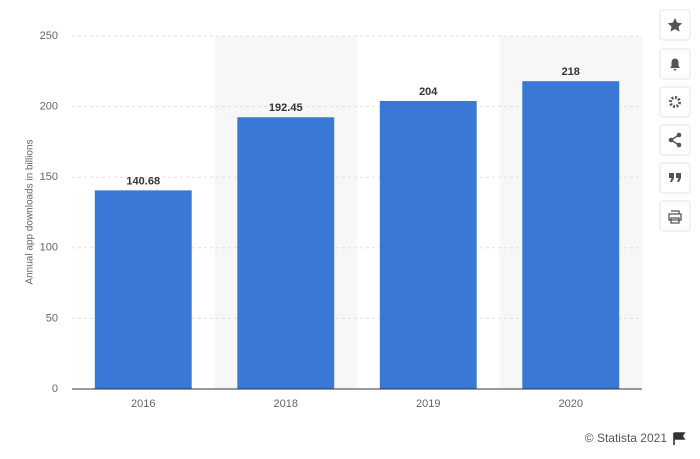 The height and width of the screenshot is (459, 700). I want to click on value-label: 218, so click(571, 72).